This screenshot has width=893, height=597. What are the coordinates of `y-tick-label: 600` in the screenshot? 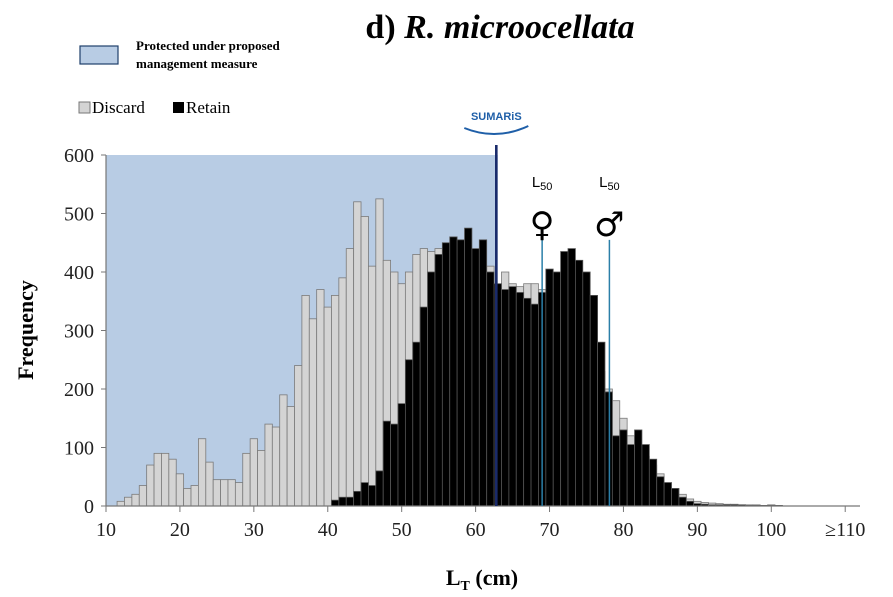 It's located at (79, 156).